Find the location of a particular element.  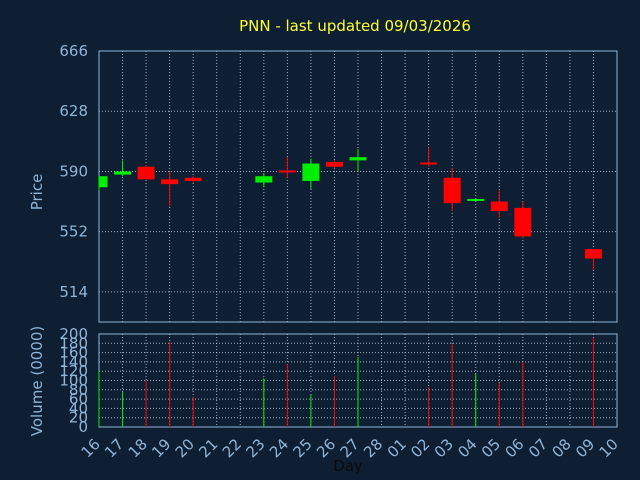

price-tick-labels: 666 628 590 552 514 is located at coordinates (73, 171).